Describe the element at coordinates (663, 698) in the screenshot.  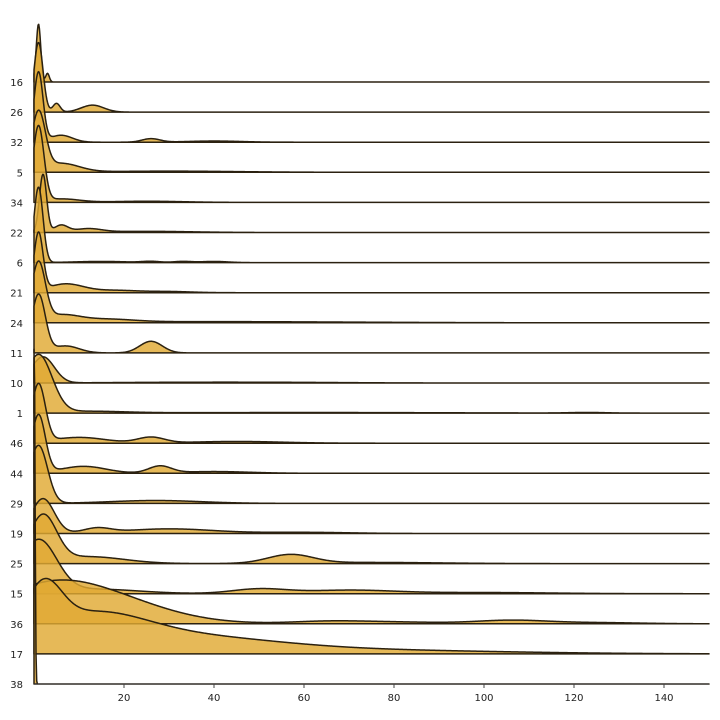
I see `x-tick-label-140: 140` at that location.